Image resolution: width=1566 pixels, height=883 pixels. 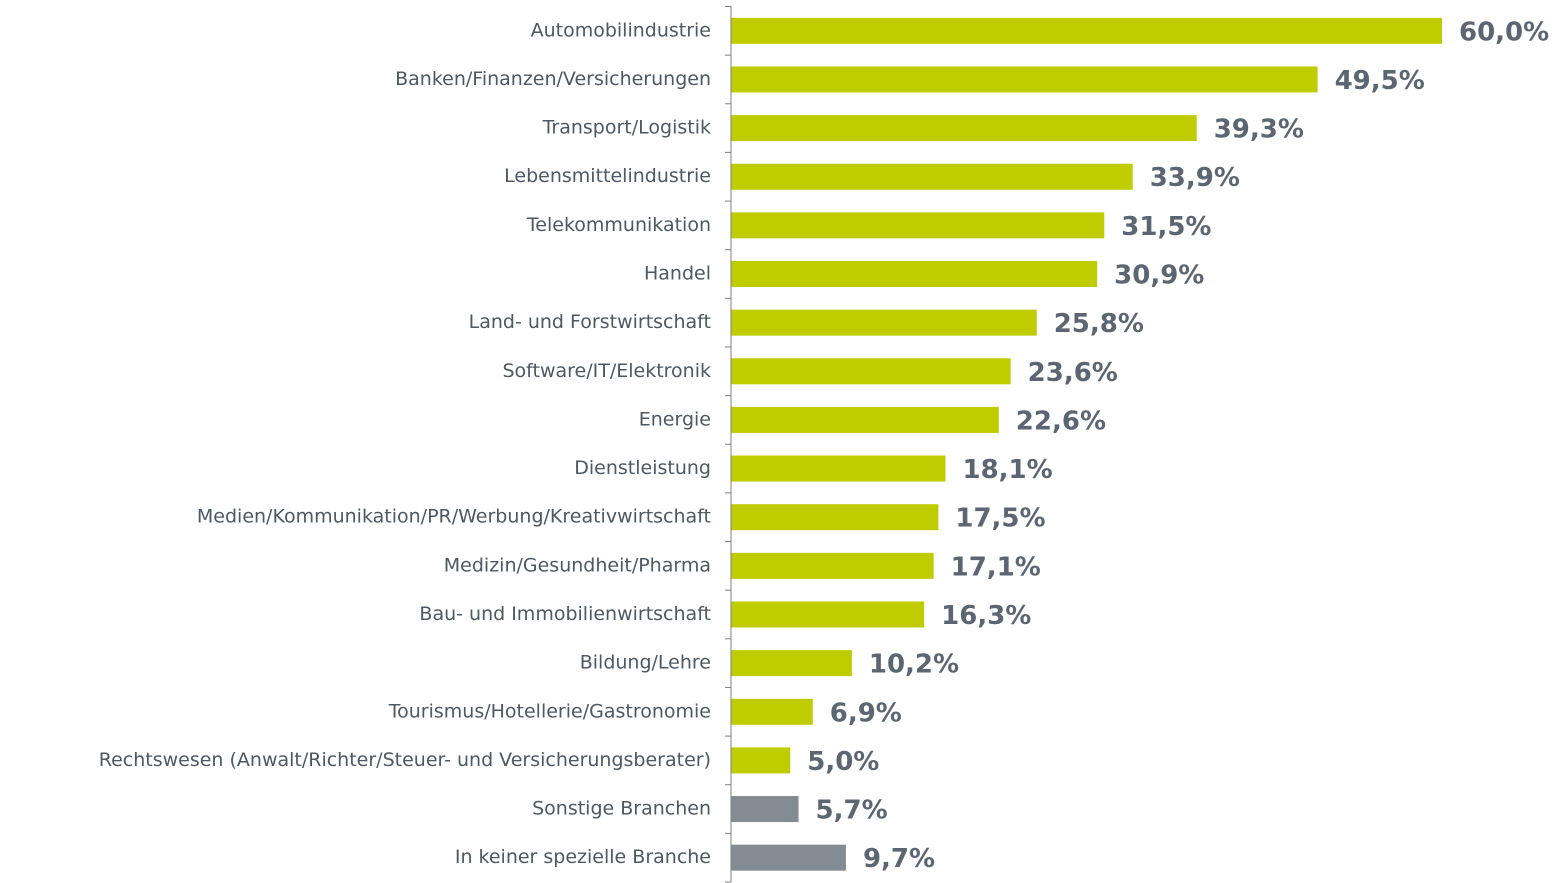 What do you see at coordinates (590, 322) in the screenshot?
I see `y-tick-label: Land- und Forstwirtschaft` at bounding box center [590, 322].